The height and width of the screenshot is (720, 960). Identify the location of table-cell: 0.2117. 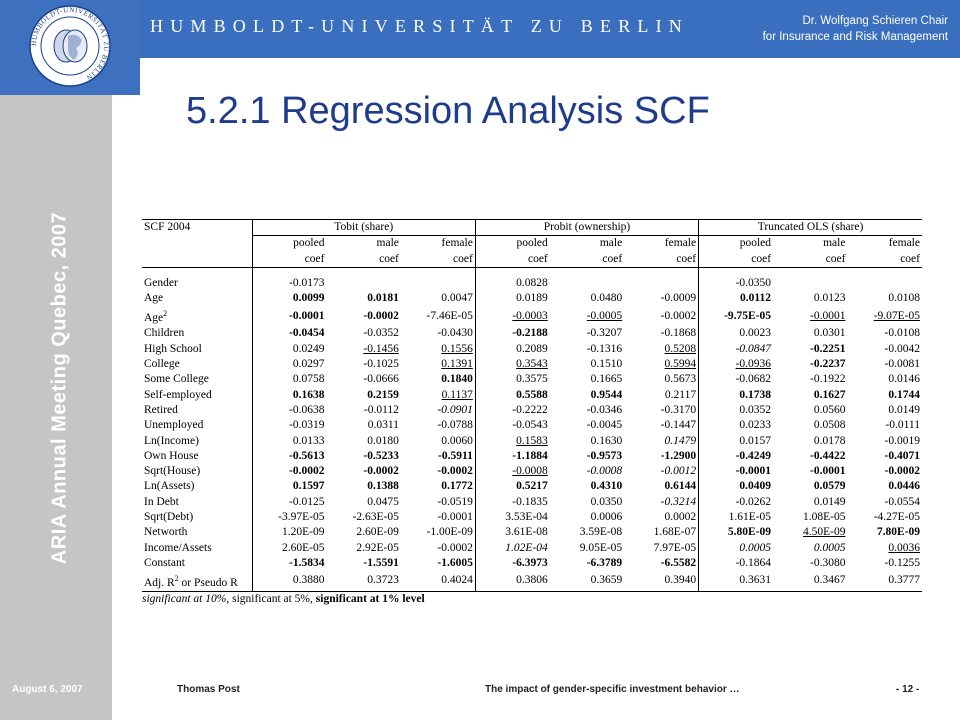
(680, 394).